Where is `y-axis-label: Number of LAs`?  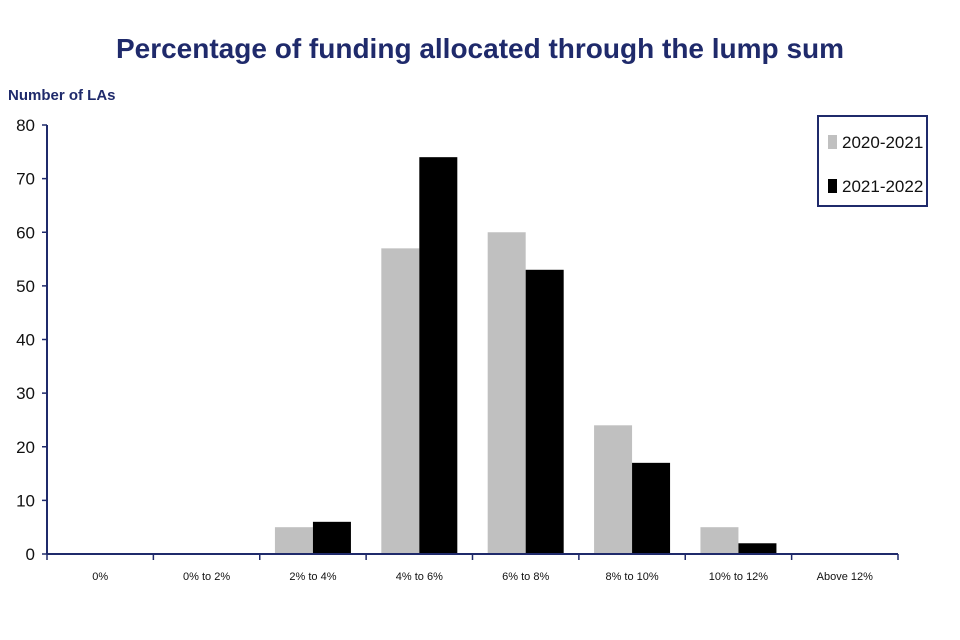 y-axis-label: Number of LAs is located at coordinates (62, 95).